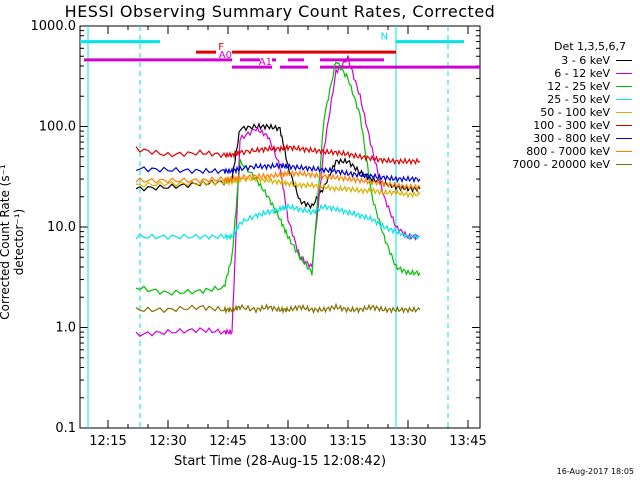  Describe the element at coordinates (221, 47) in the screenshot. I see `state-bar-label: F` at that location.